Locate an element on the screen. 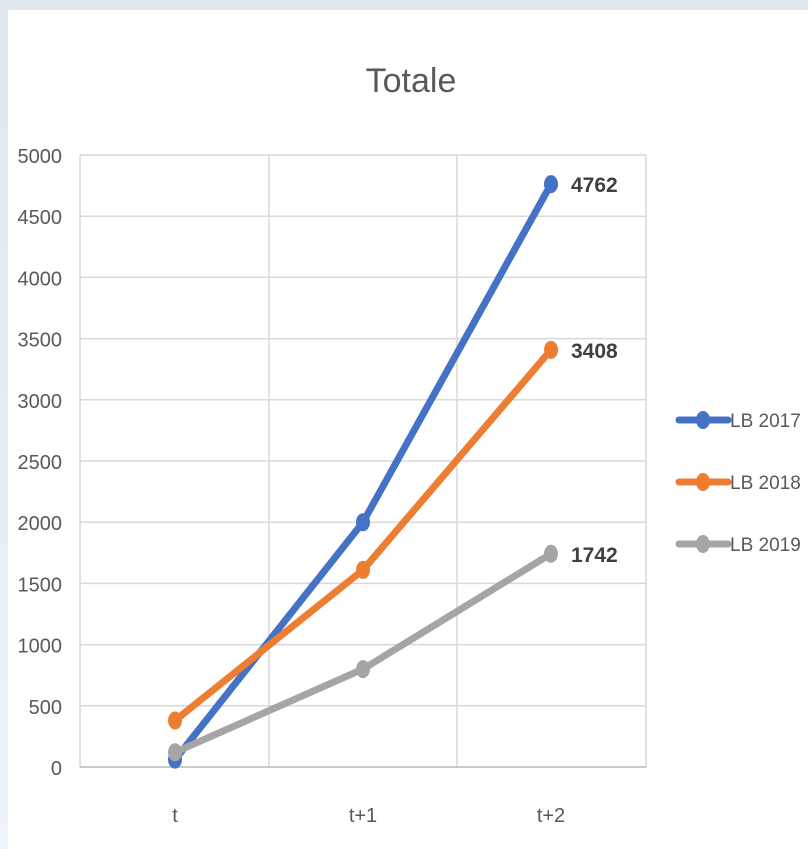 Image resolution: width=808 pixels, height=849 pixels. data-label: 1742 is located at coordinates (594, 555).